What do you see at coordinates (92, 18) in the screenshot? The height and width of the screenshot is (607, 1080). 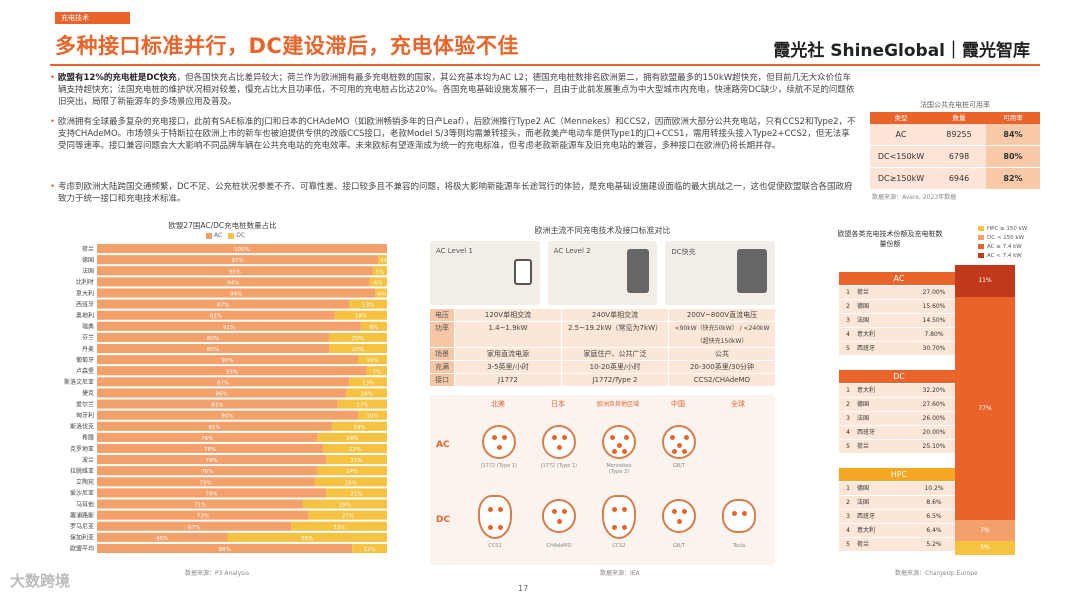 I see `section-tag: 充电技术` at bounding box center [92, 18].